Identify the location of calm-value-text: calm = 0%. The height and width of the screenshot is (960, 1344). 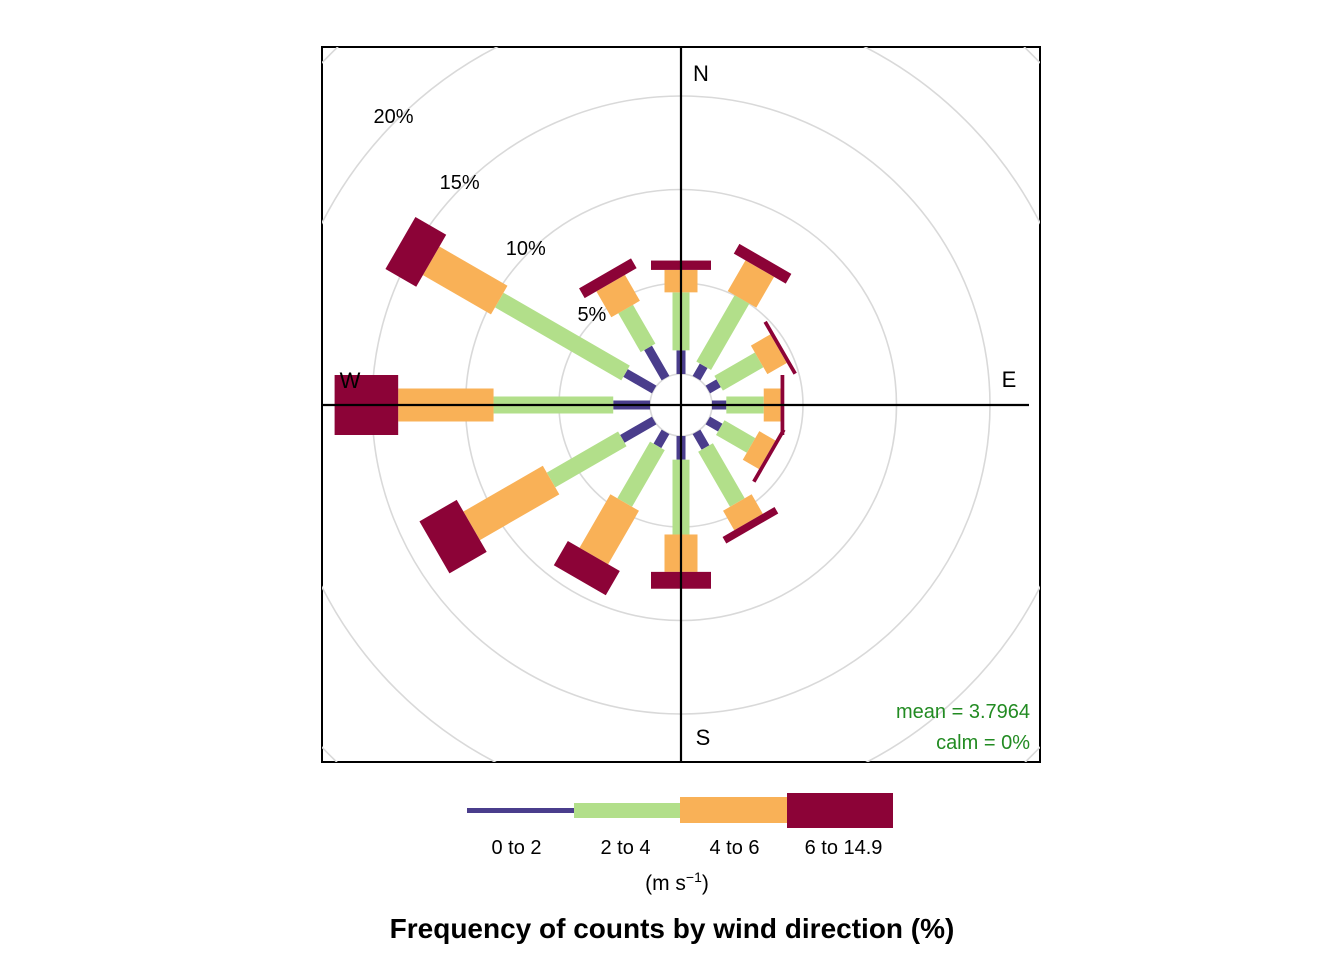
(983, 743).